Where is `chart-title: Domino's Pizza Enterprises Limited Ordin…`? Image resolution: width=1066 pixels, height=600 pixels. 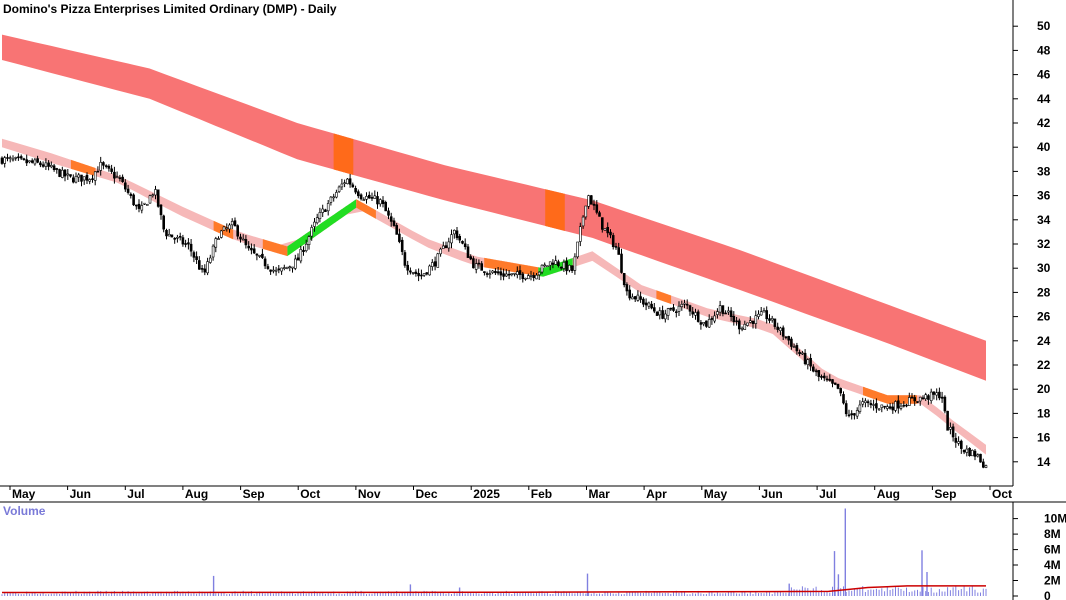
chart-title: Domino's Pizza Enterprises Limited Ordin… is located at coordinates (170, 9).